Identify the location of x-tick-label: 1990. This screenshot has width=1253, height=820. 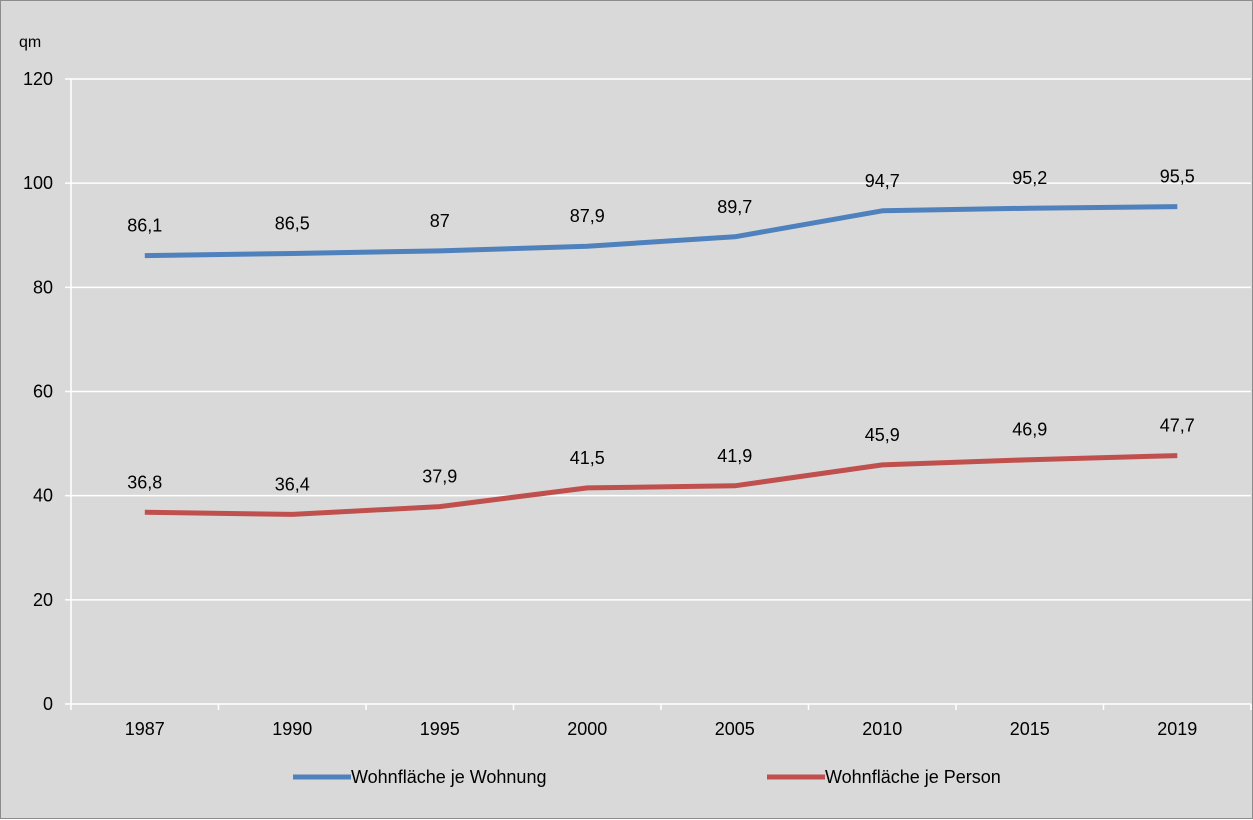
(292, 729).